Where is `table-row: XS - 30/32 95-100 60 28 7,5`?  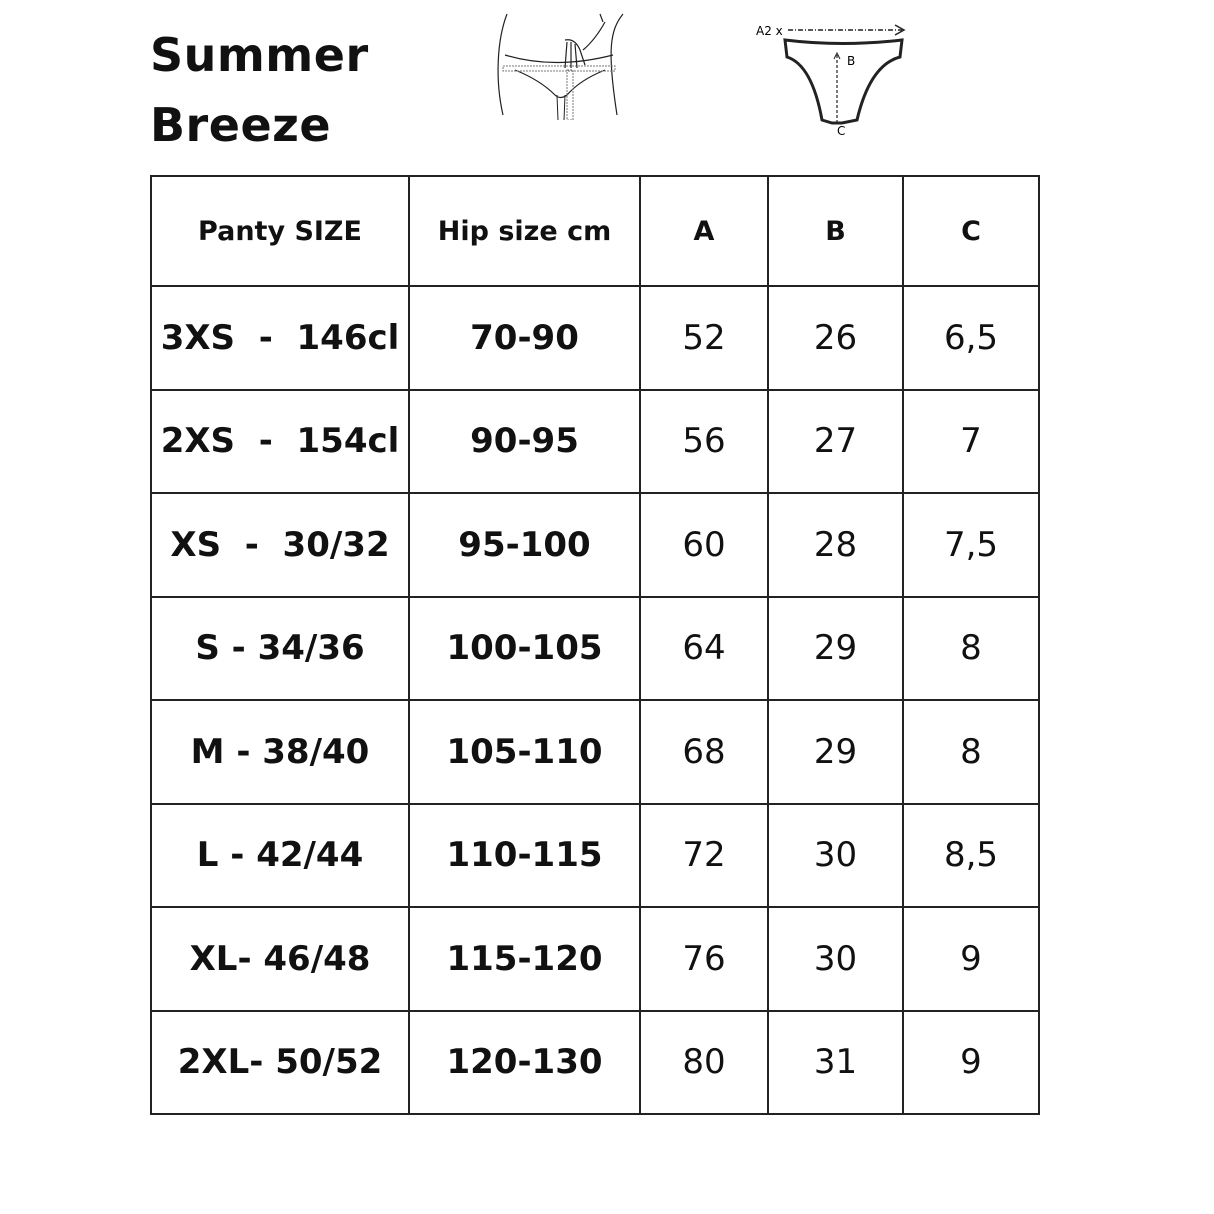 table-row: XS - 30/32 95-100 60 28 7,5 is located at coordinates (595, 545).